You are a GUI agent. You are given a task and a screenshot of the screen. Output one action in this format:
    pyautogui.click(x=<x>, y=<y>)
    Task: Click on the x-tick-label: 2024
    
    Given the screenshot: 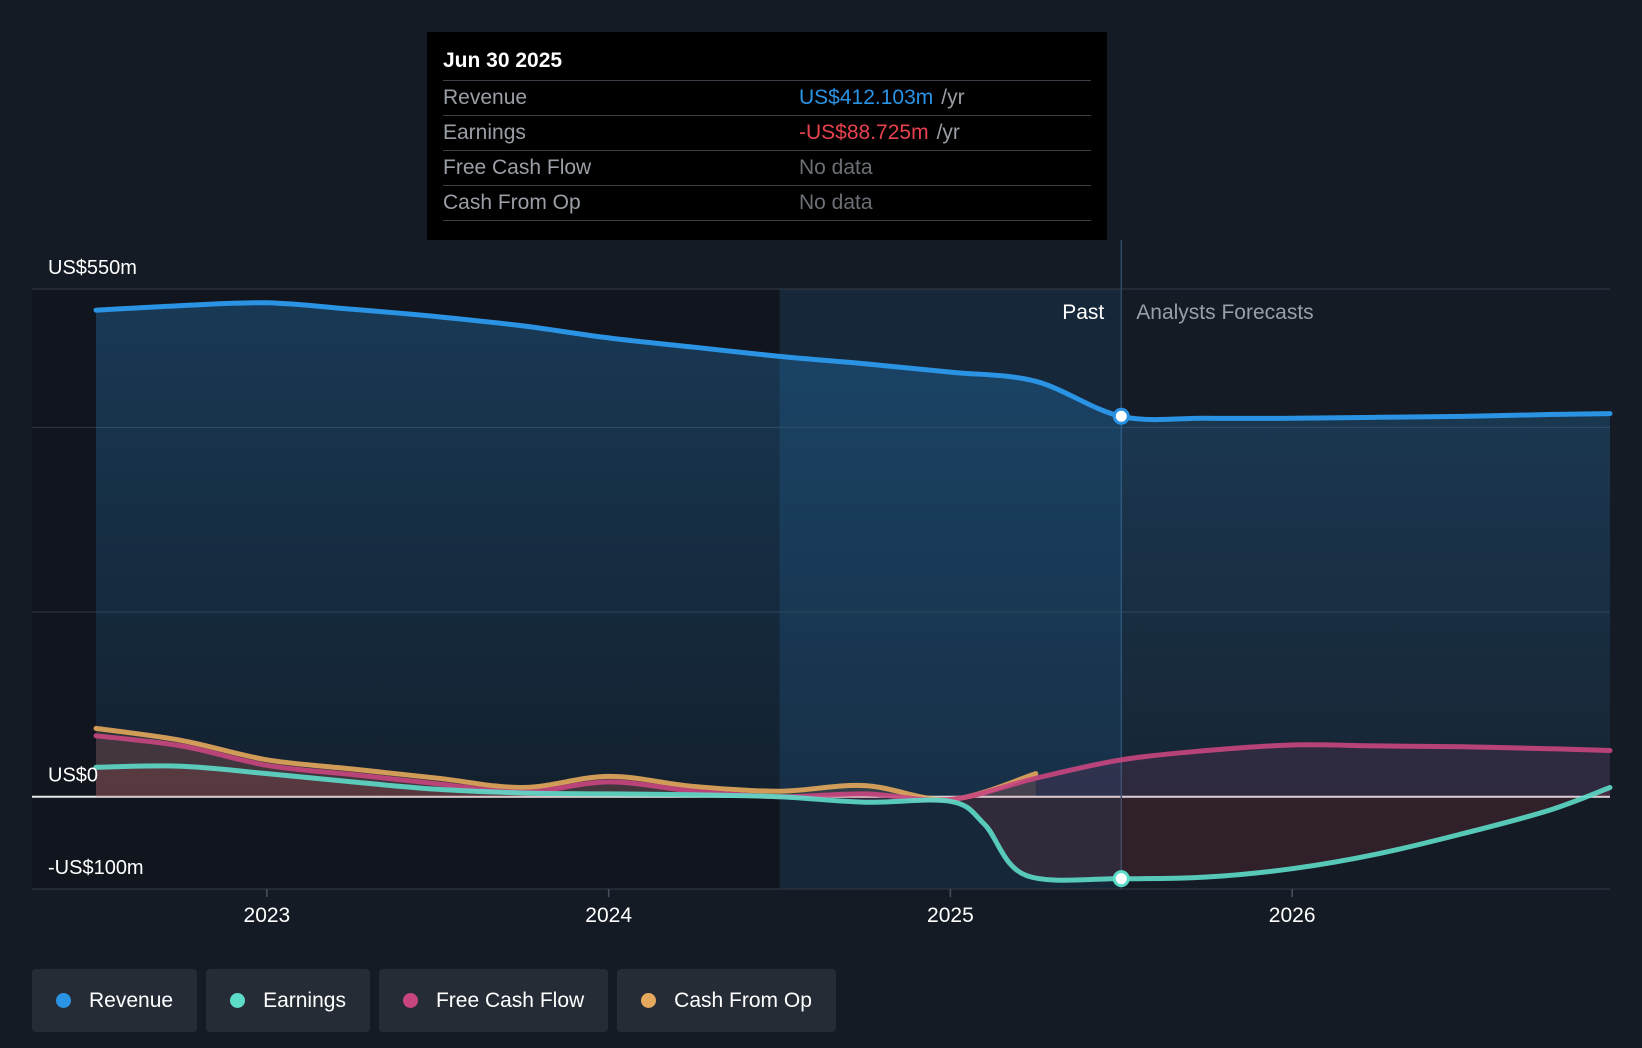 What is the action you would take?
    pyautogui.click(x=608, y=915)
    